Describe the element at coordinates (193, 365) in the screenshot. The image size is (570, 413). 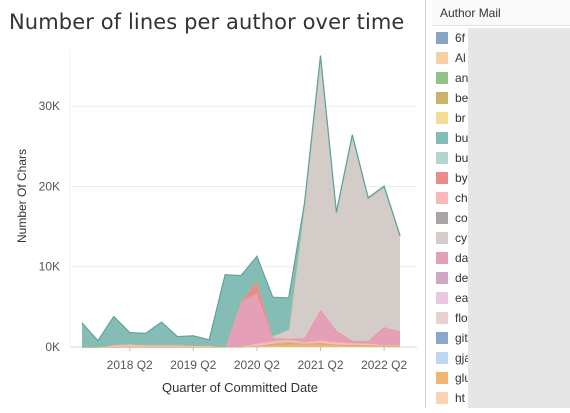
I see `x-tick-label: 2019 Q2` at that location.